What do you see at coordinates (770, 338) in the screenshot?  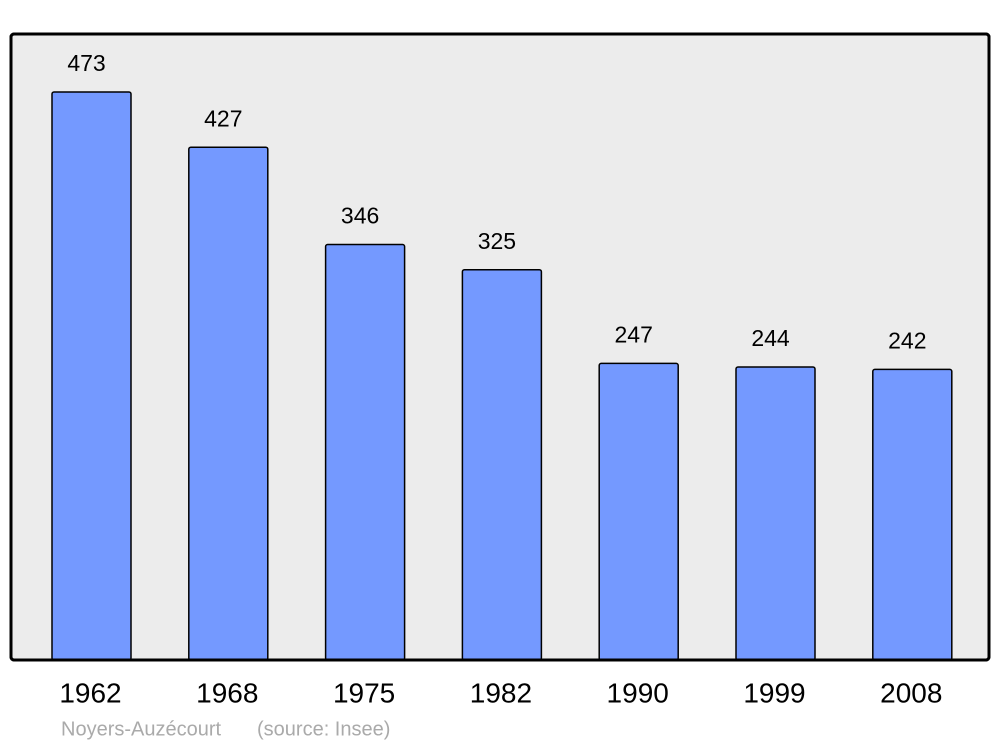 I see `value-label: 244` at bounding box center [770, 338].